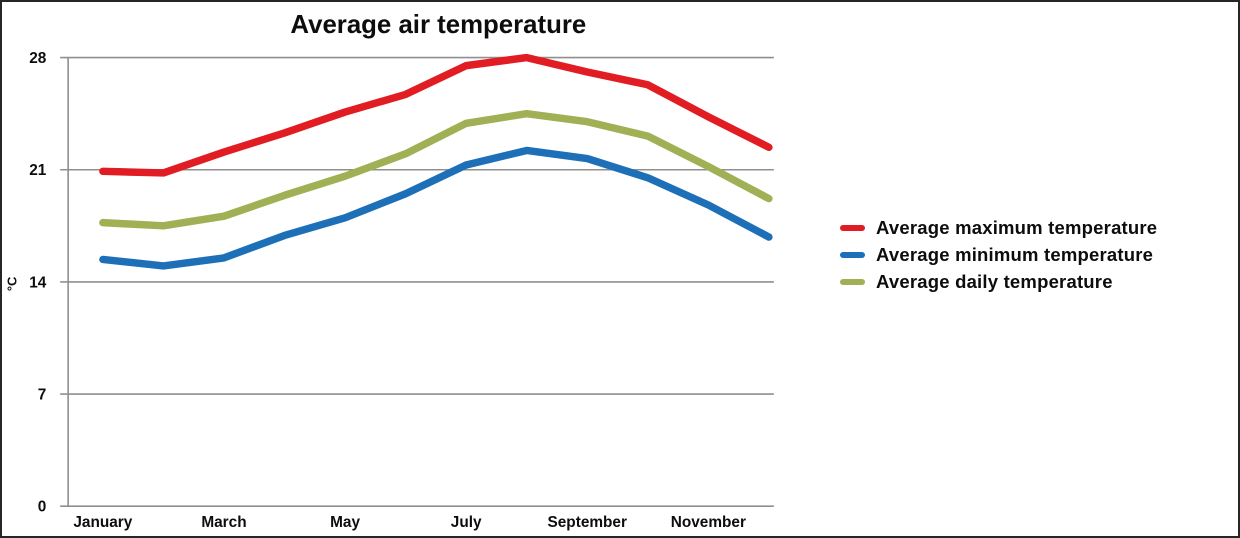 Image resolution: width=1240 pixels, height=538 pixels. What do you see at coordinates (994, 281) in the screenshot?
I see `legend-item-label: Average daily temperature` at bounding box center [994, 281].